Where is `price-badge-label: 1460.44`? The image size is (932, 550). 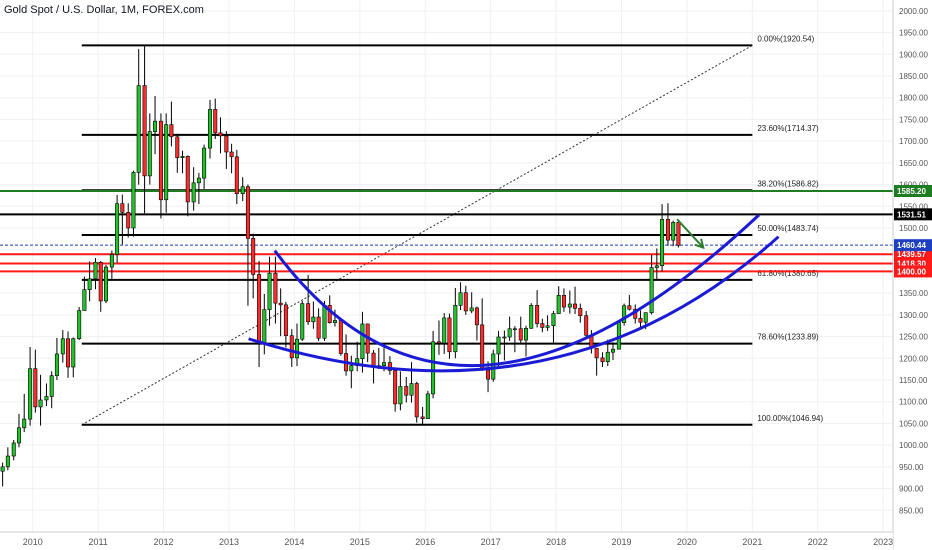
price-badge-label: 1460.44 is located at coordinates (911, 245).